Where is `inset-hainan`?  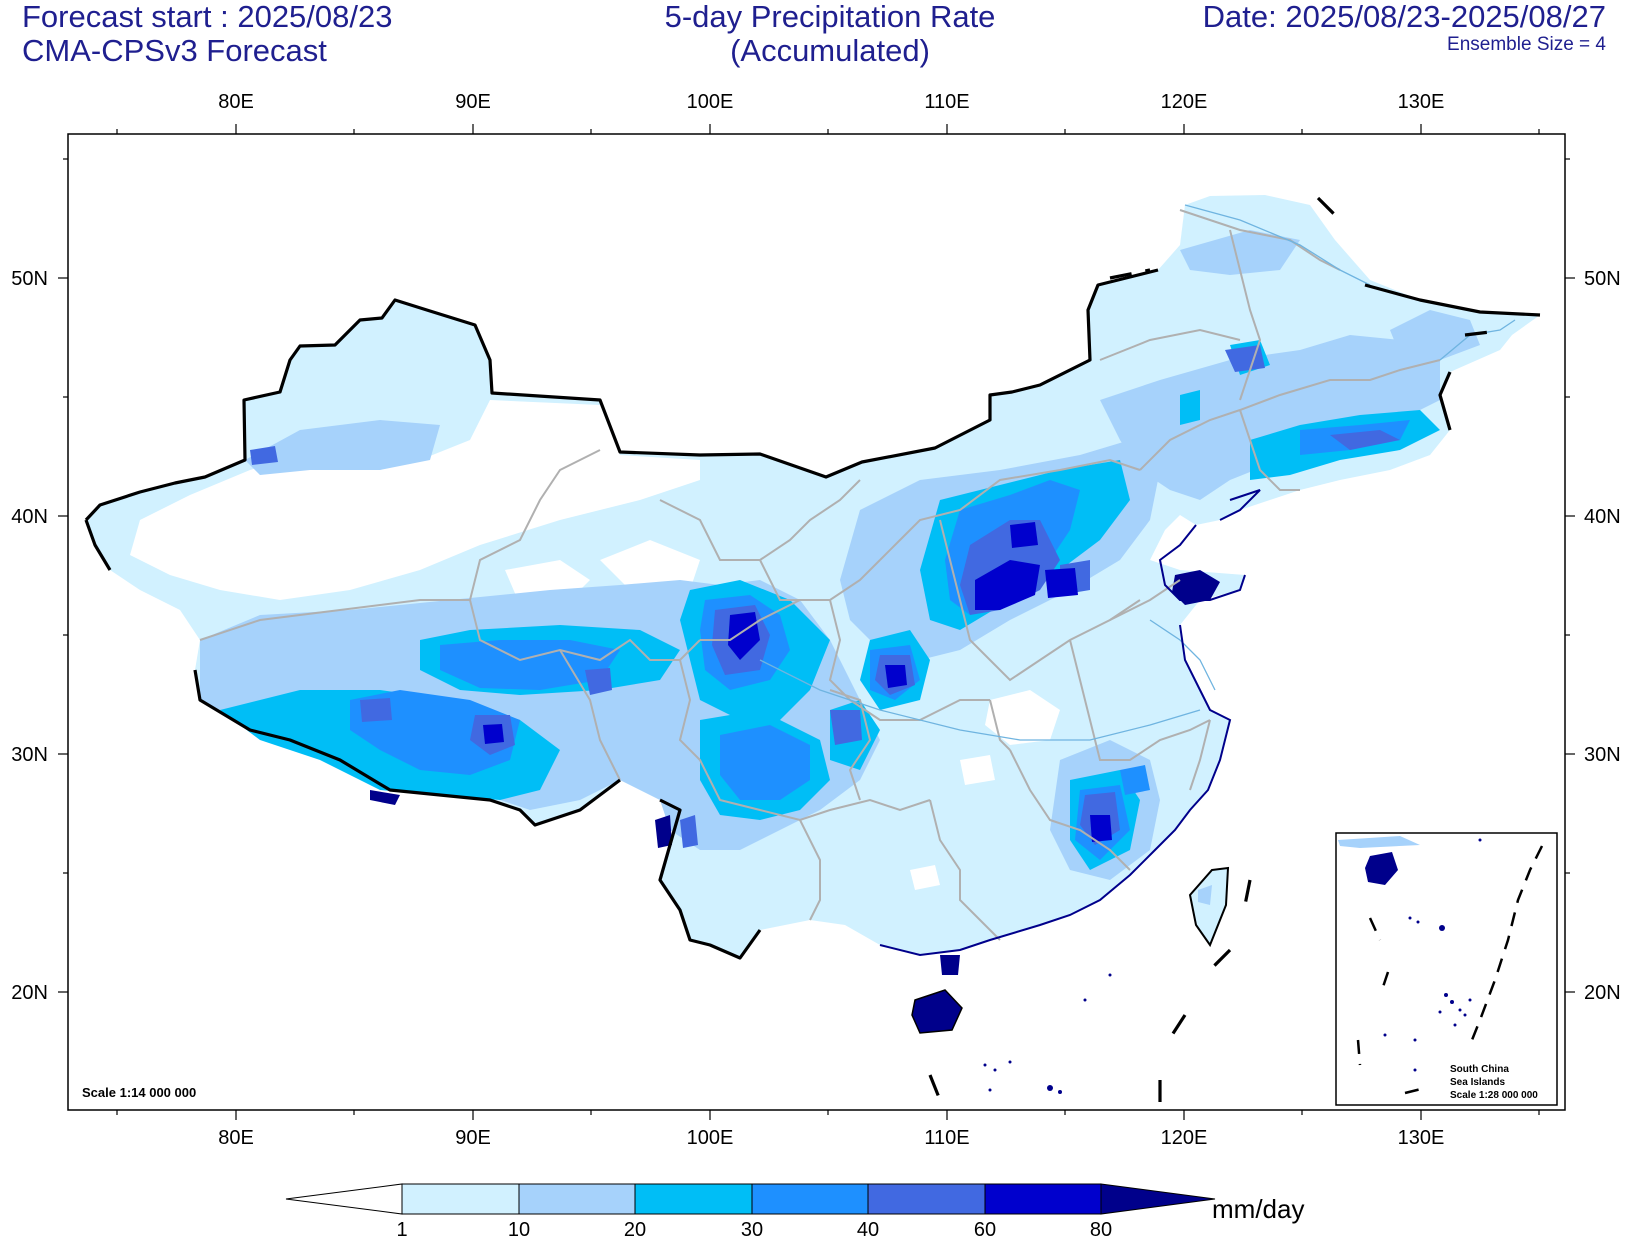
inset-hainan is located at coordinates (1381, 868).